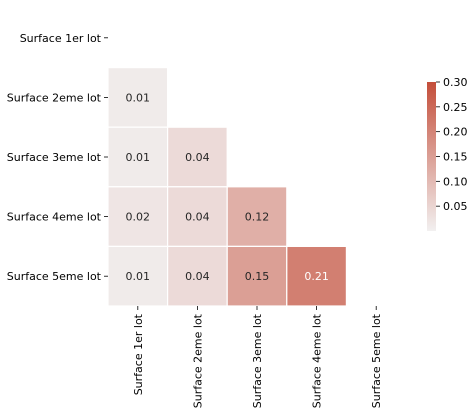  What do you see at coordinates (54, 217) in the screenshot?
I see `y-tick-label: Surface 4eme lot` at bounding box center [54, 217].